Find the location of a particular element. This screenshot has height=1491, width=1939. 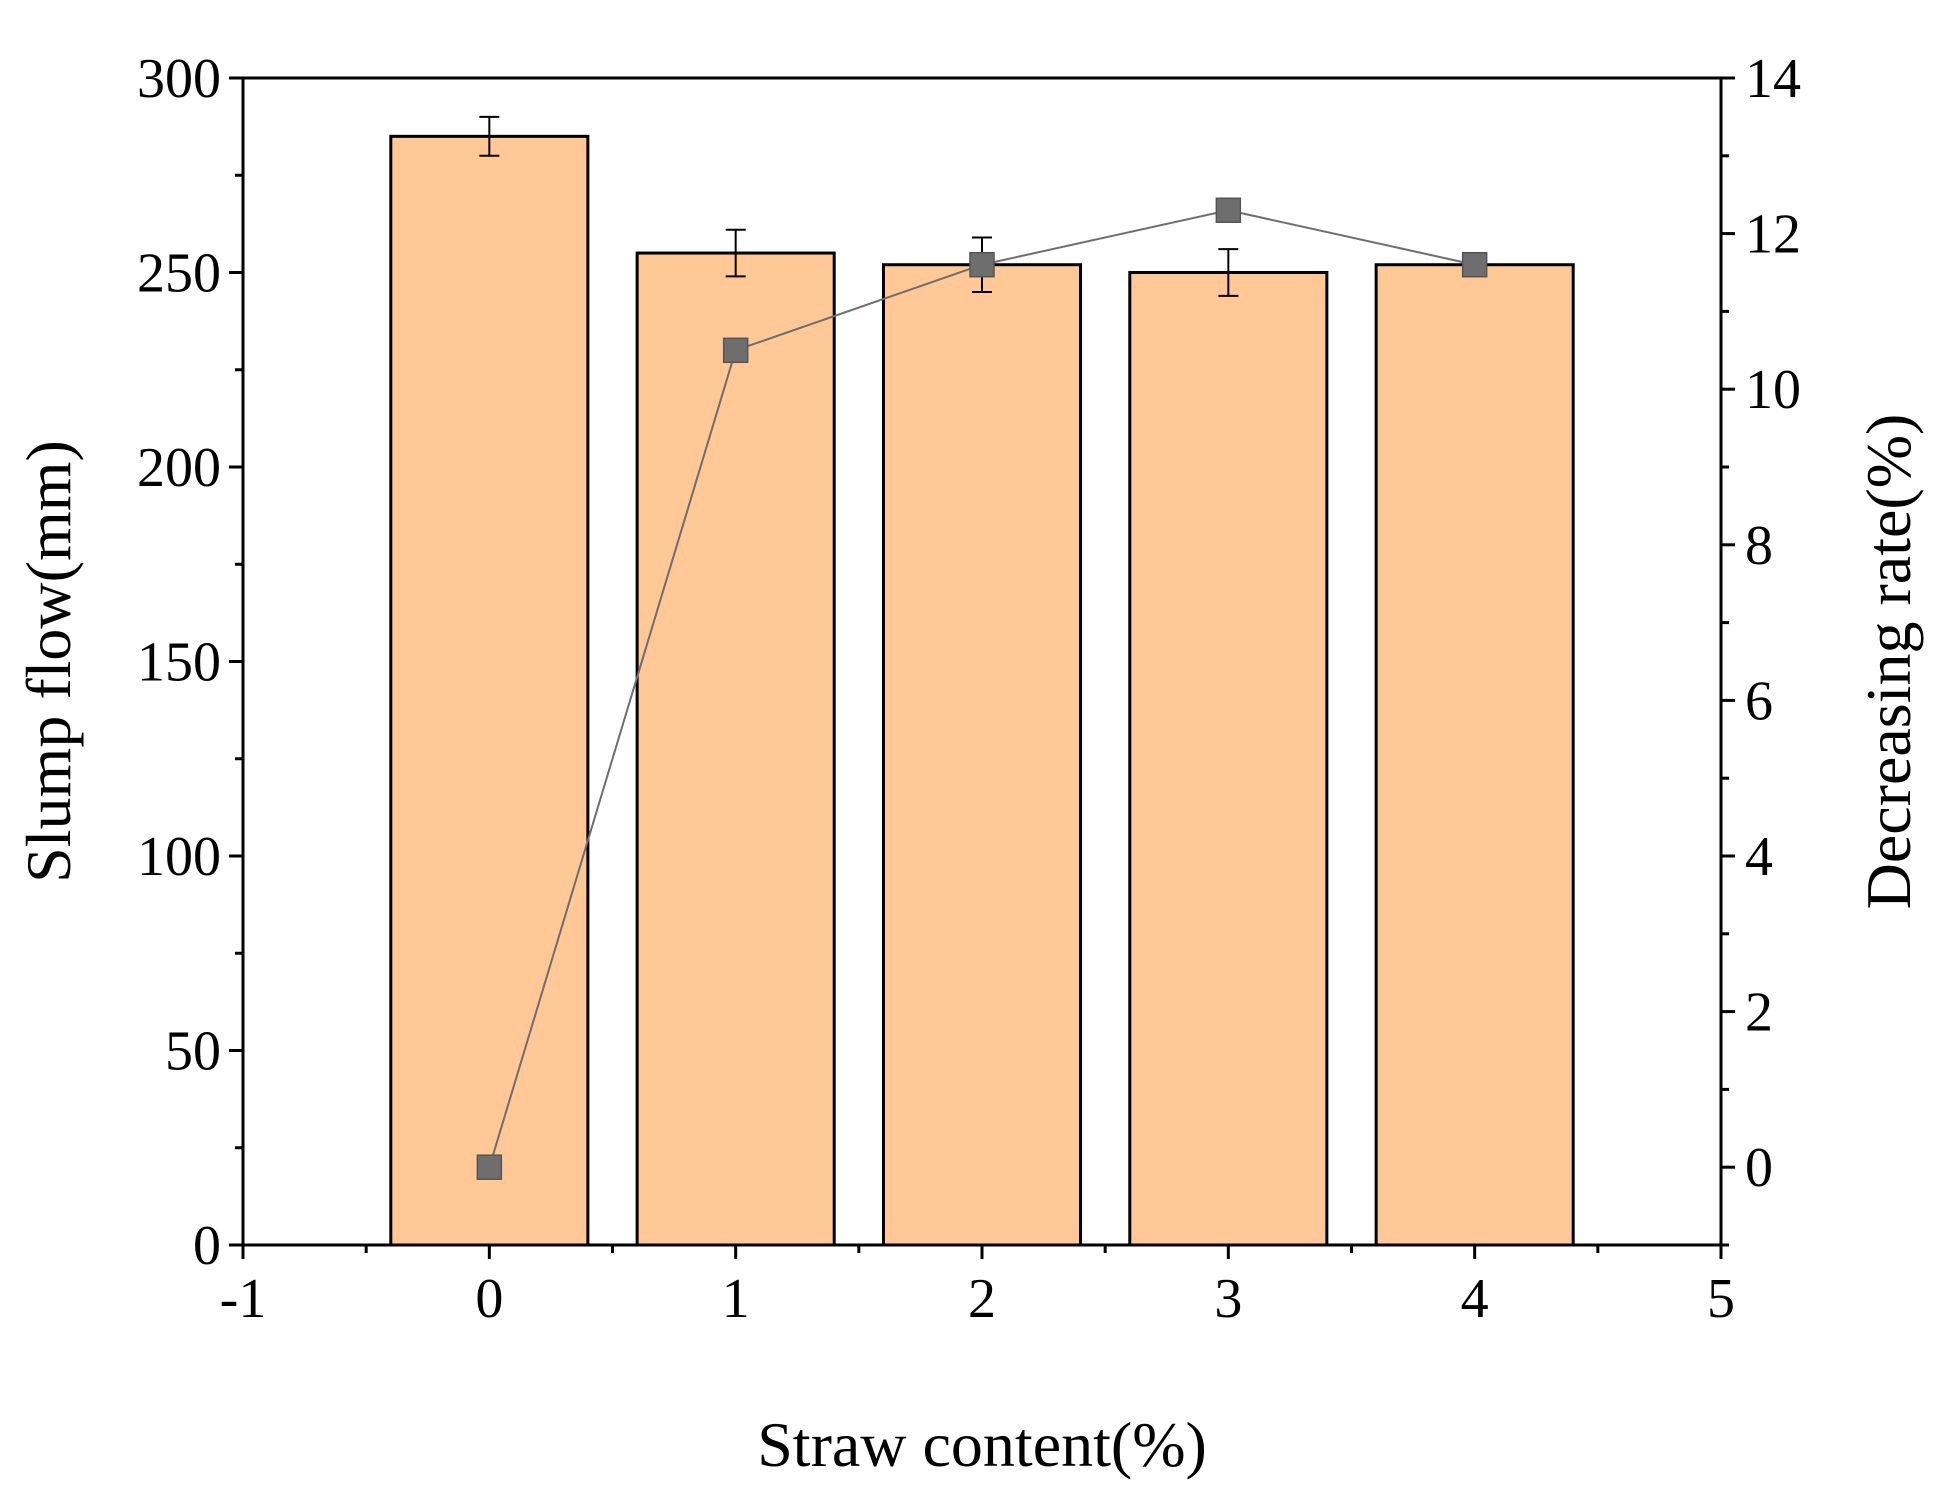

y-tick-label: 200 is located at coordinates (179, 468).